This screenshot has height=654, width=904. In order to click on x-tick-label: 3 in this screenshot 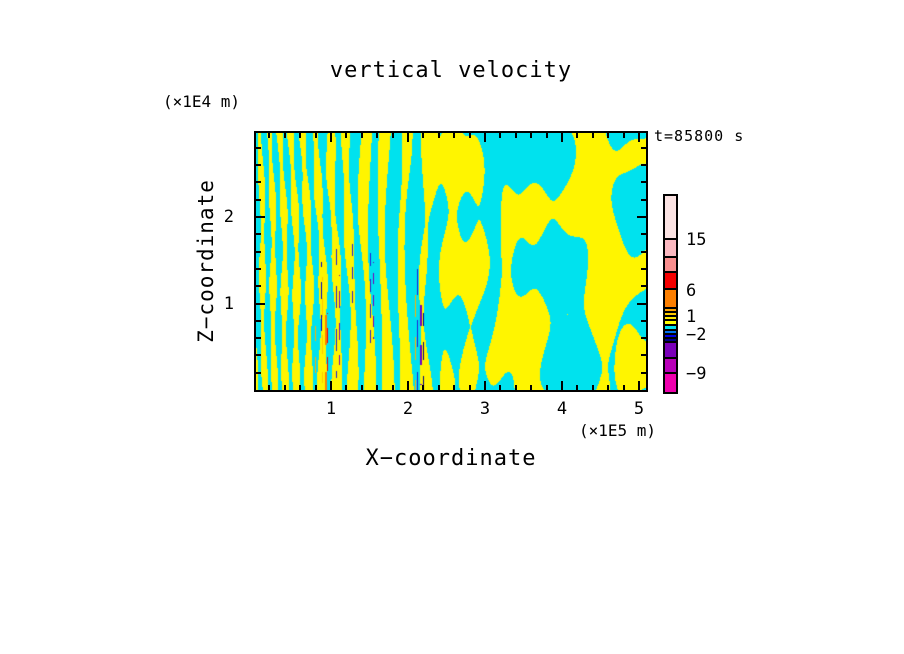, I will do `click(485, 409)`.